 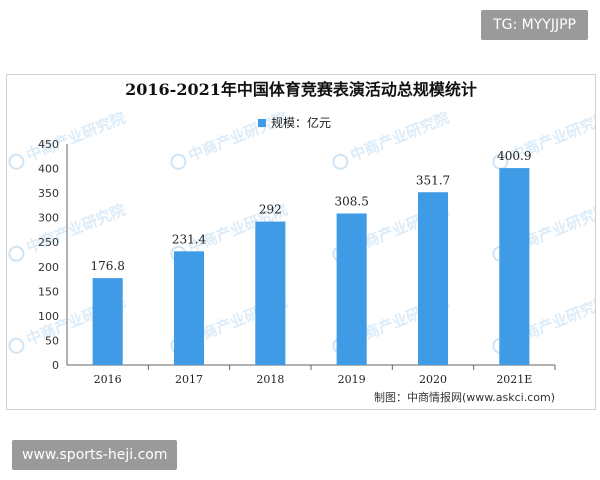 What do you see at coordinates (352, 379) in the screenshot?
I see `x-tick-label: 2019` at bounding box center [352, 379].